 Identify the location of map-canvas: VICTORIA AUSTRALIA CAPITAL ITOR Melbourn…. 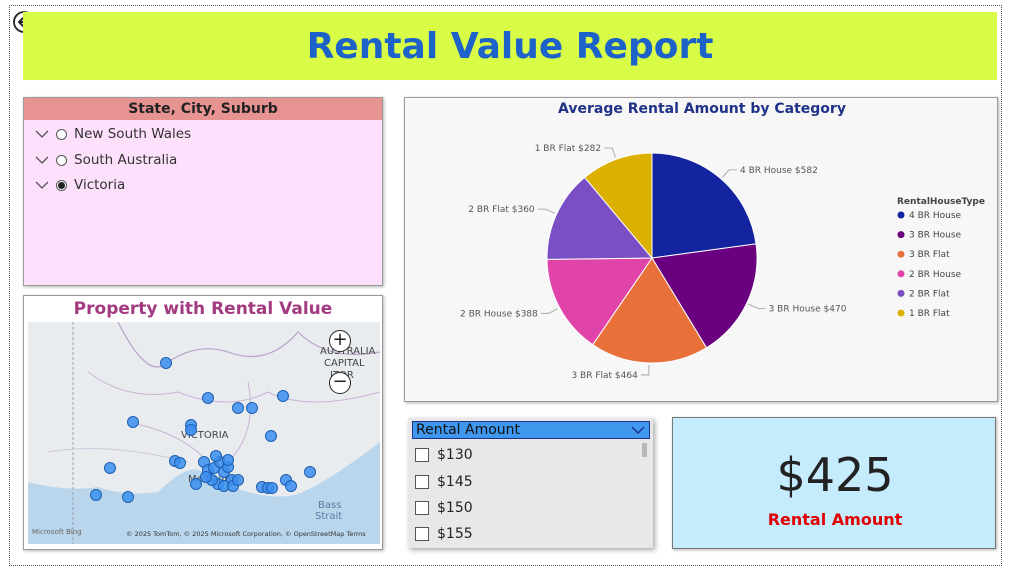
(204, 433).